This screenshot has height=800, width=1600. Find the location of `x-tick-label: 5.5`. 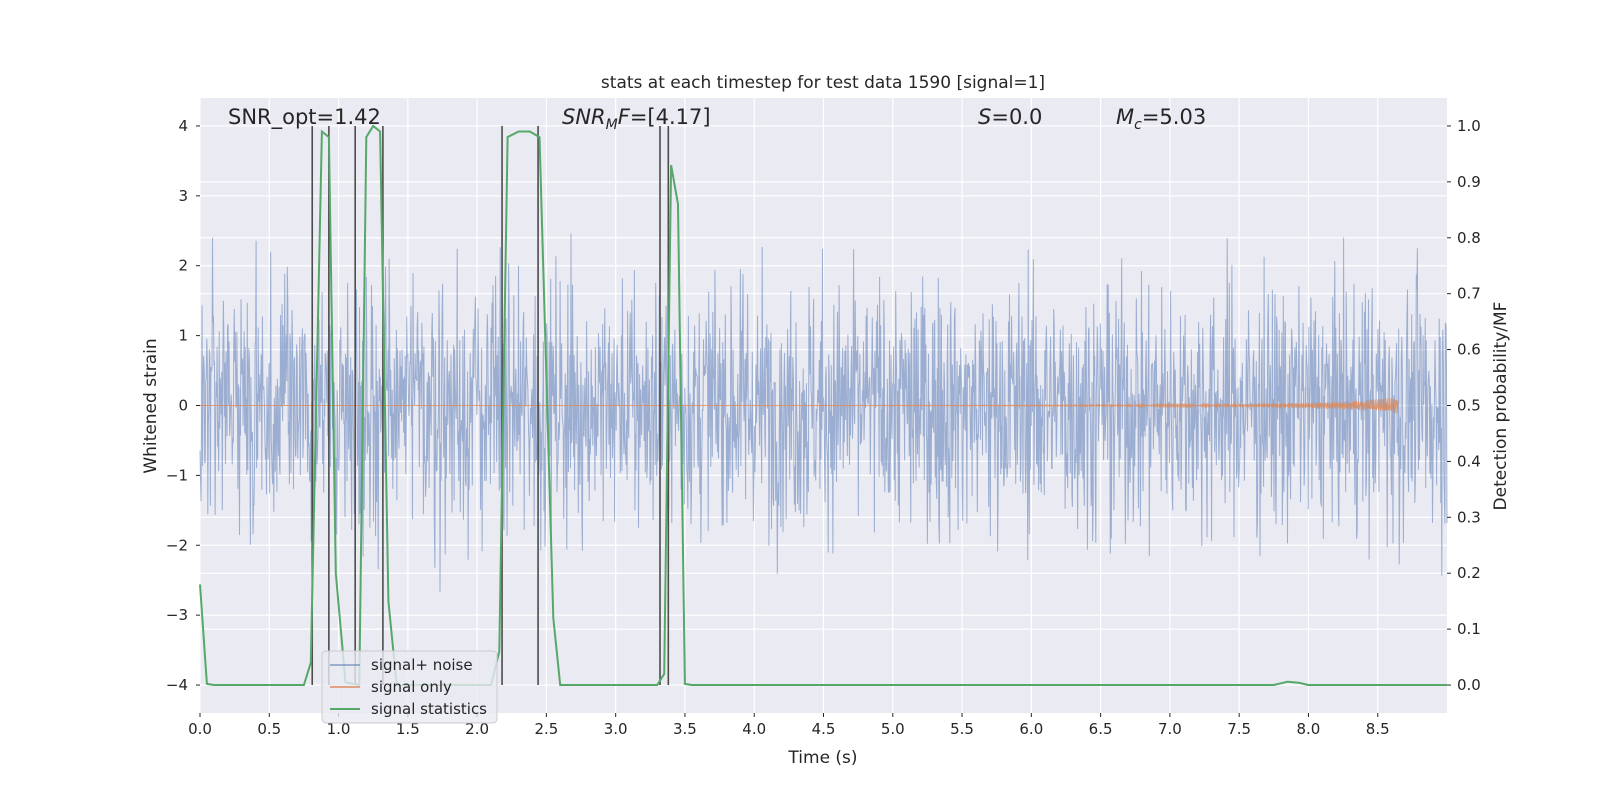

x-tick-label: 5.5 is located at coordinates (962, 729).